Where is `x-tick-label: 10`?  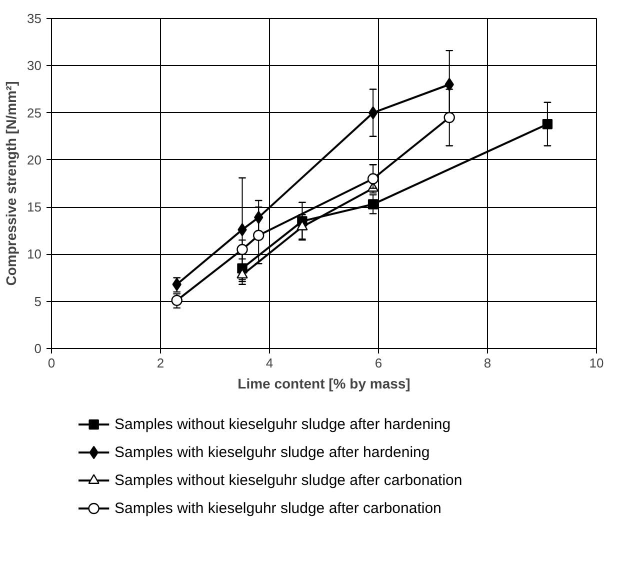 x-tick-label: 10 is located at coordinates (596, 363).